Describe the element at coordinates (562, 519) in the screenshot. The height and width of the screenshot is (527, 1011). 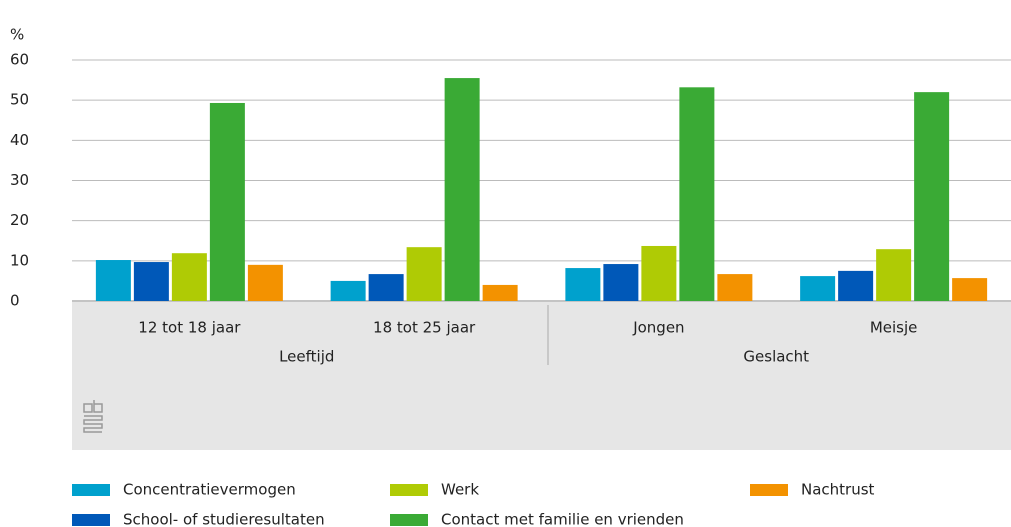
I see `legend-label: Contact met familie en vrienden` at that location.